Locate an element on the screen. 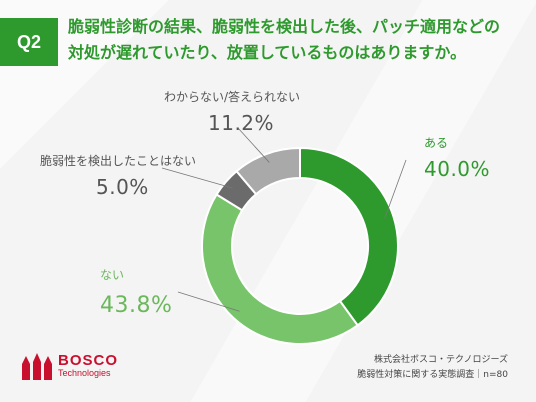  label-nai-value: 43.8% is located at coordinates (136, 305).